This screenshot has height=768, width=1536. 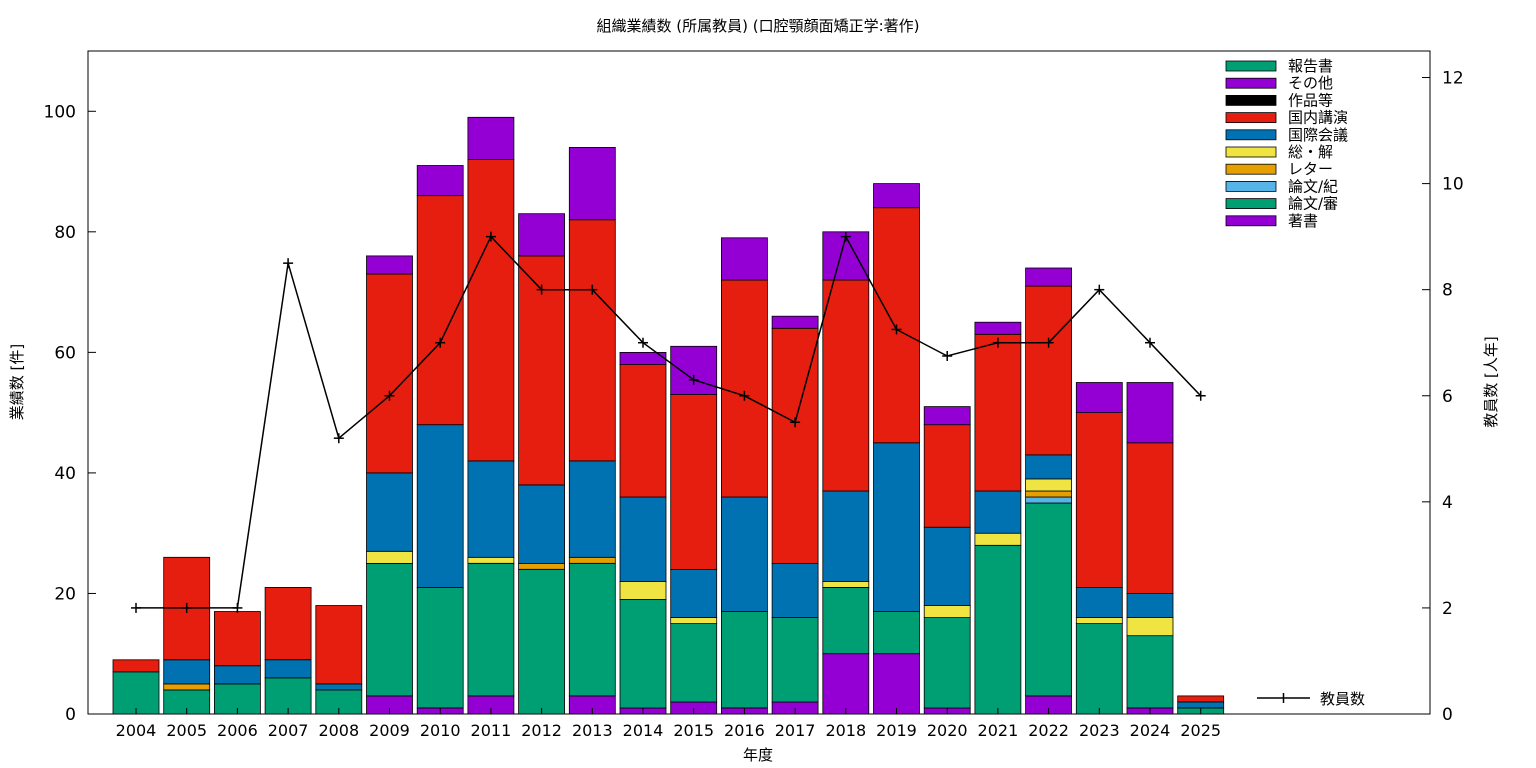 What do you see at coordinates (389, 557) in the screenshot?
I see `bar-2009-総-解` at bounding box center [389, 557].